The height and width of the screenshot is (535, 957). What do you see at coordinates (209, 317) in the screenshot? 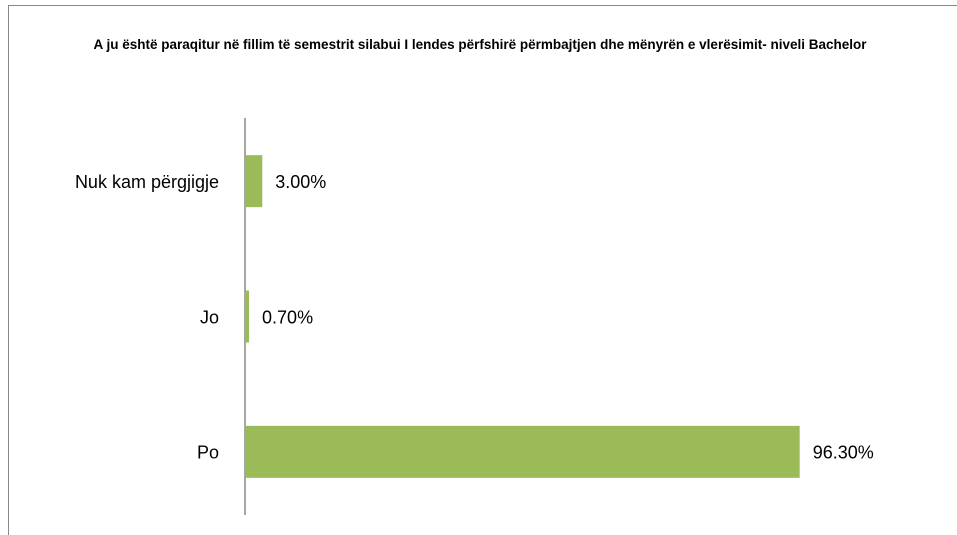
I see `y-tick-label: Jo` at bounding box center [209, 317].